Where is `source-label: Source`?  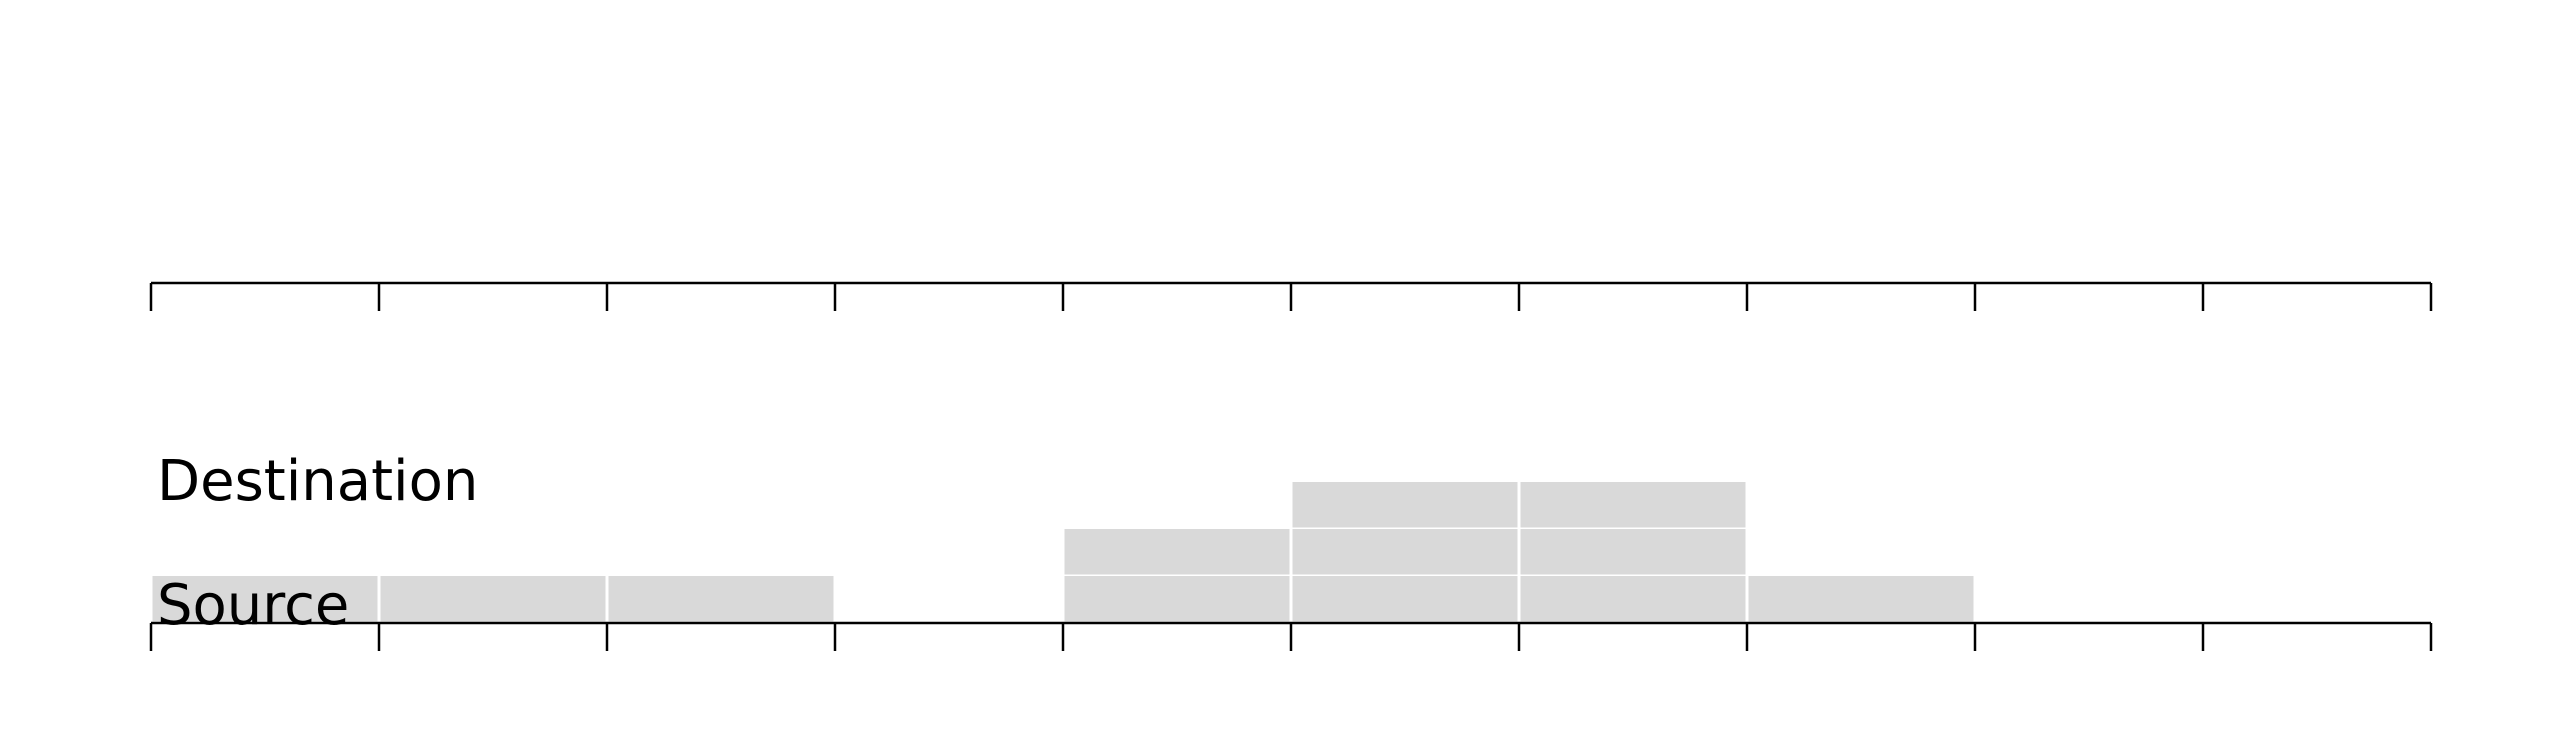 source-label: Source is located at coordinates (253, 605).